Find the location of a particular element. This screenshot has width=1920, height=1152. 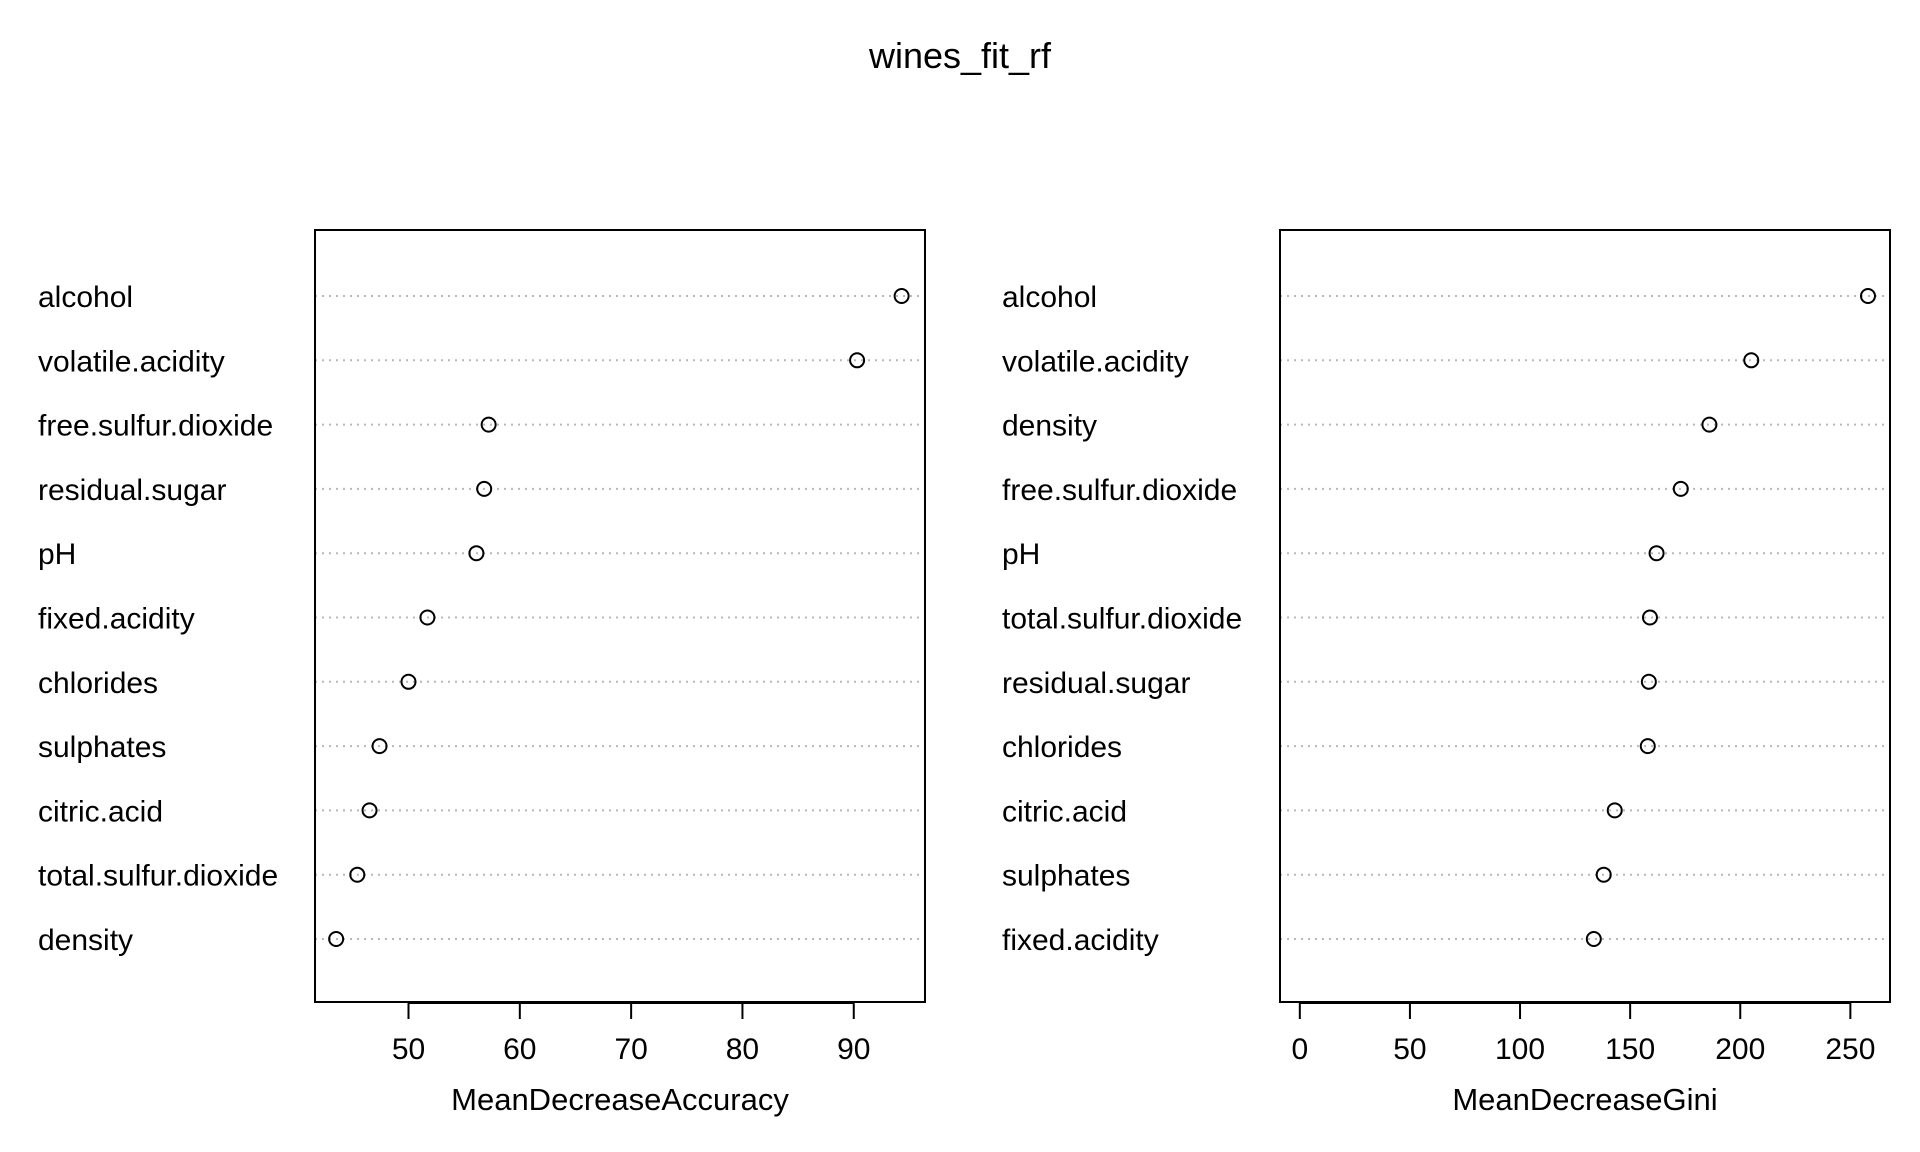

x-tick-label: 0 is located at coordinates (1299, 1049).